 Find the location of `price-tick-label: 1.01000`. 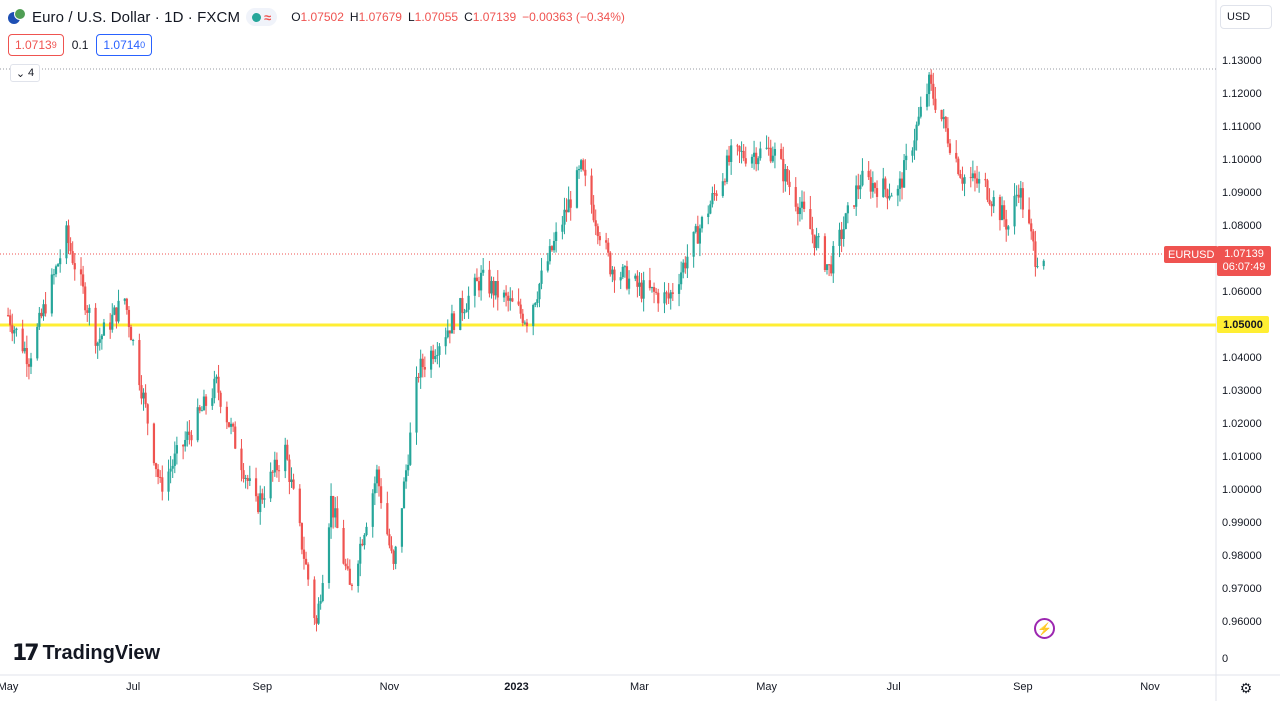

price-tick-label: 1.01000 is located at coordinates (1242, 457).